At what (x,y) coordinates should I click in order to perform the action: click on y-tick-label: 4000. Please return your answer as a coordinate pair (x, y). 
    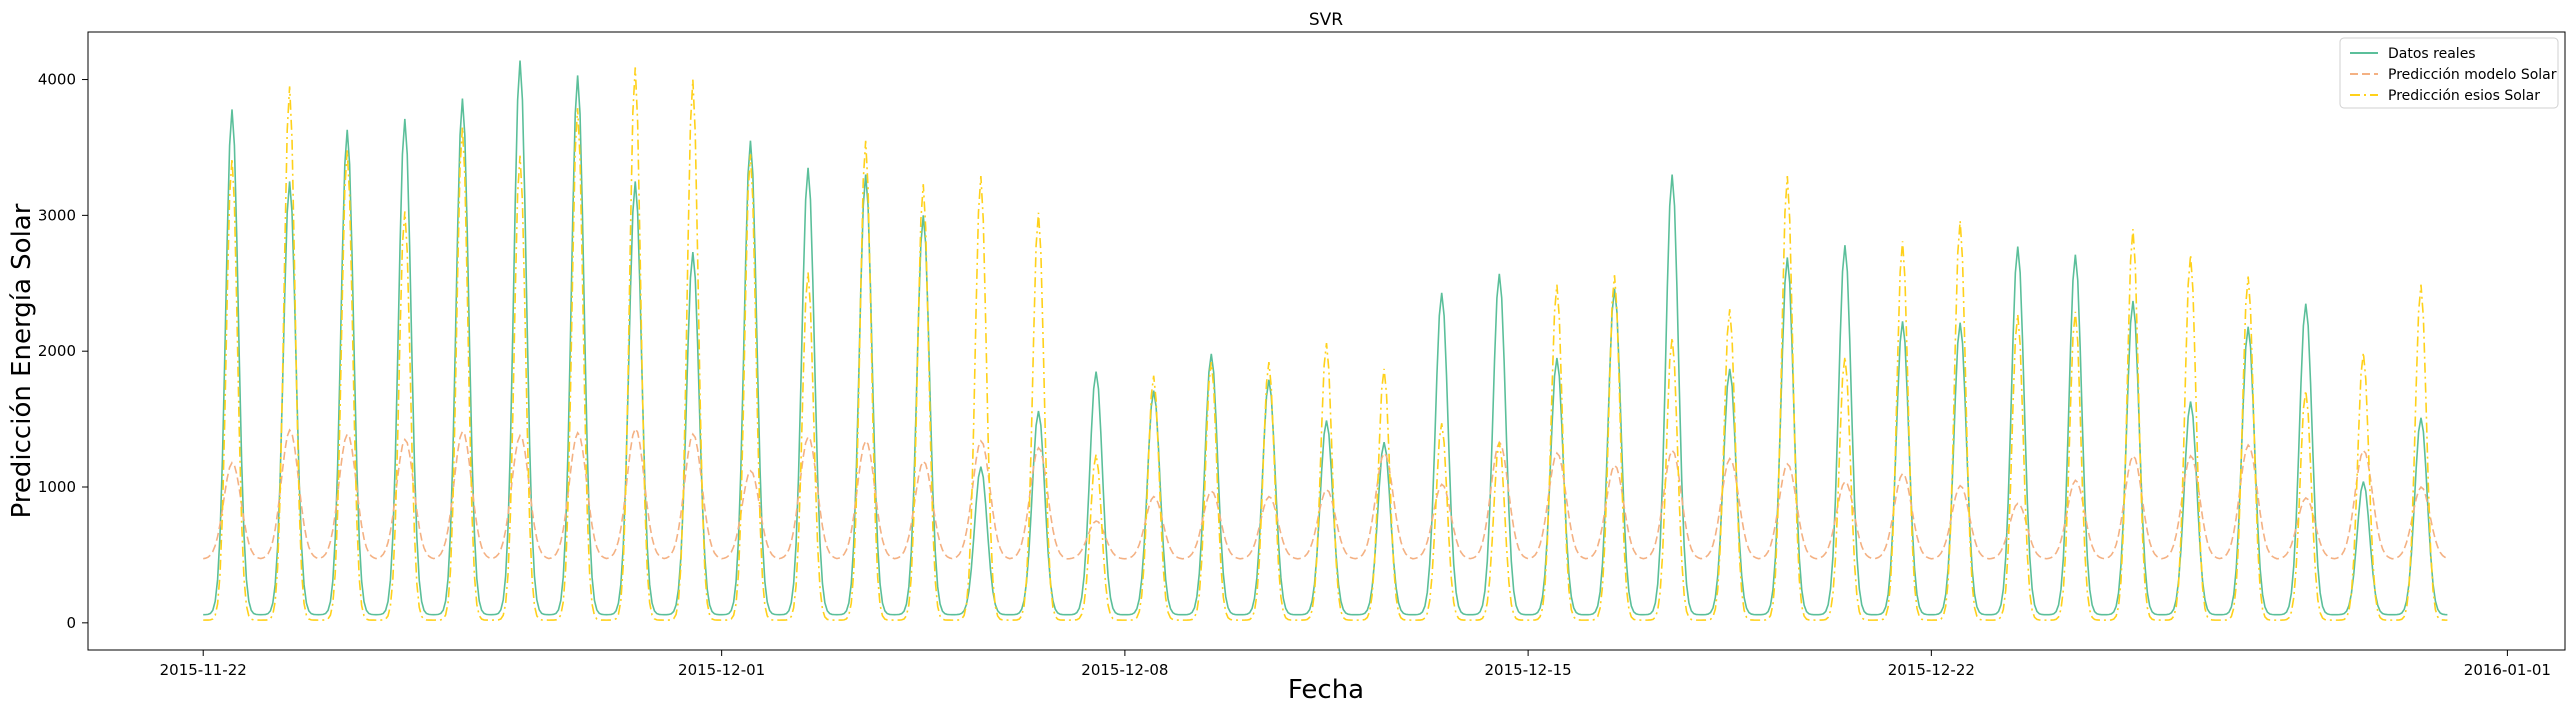
    Looking at the image, I should click on (57, 80).